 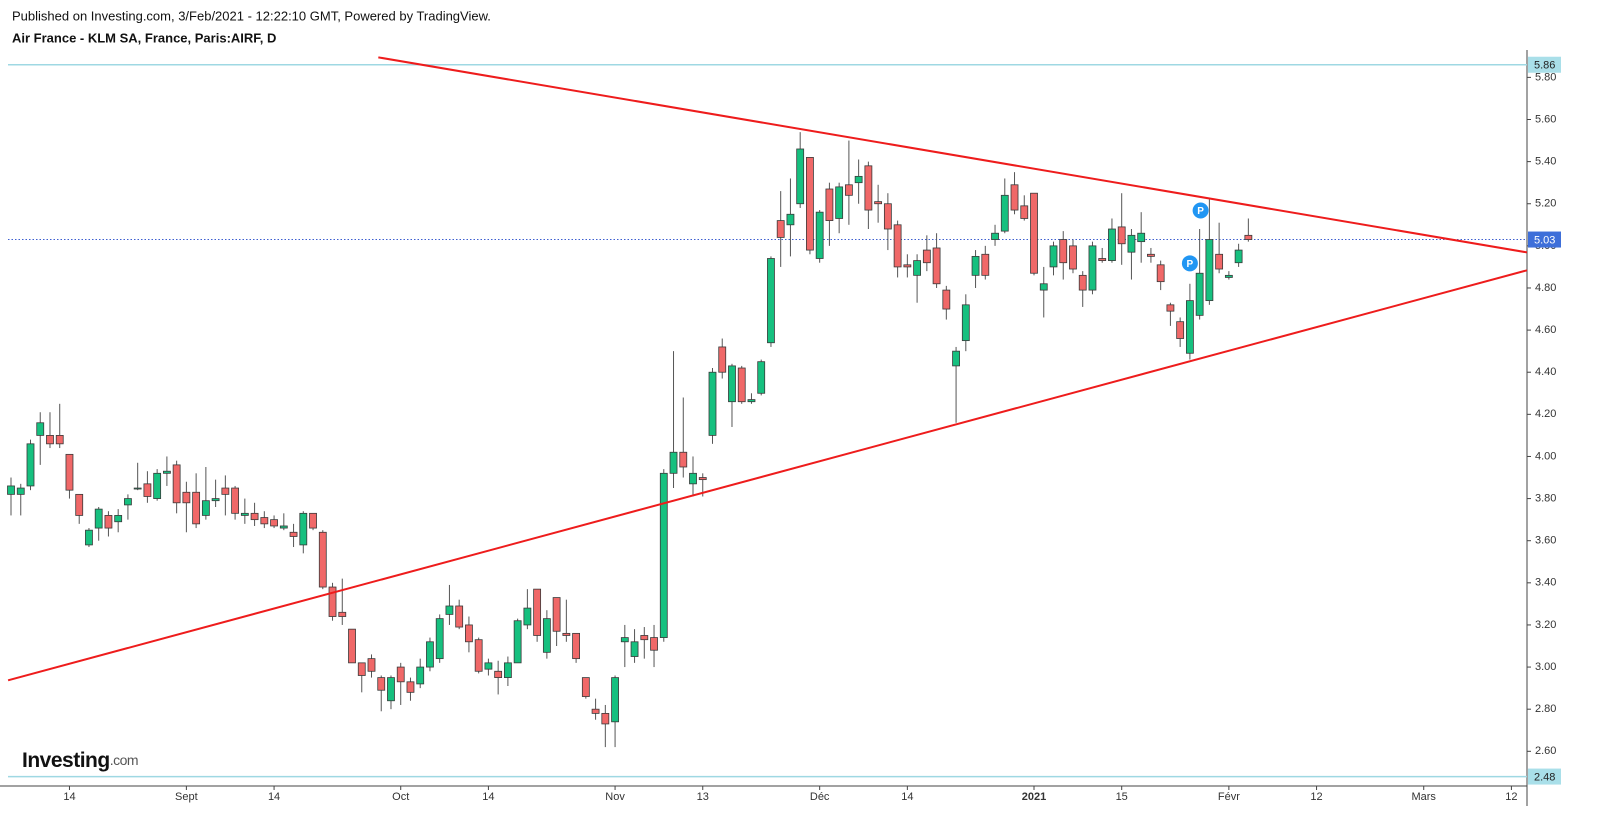 I want to click on x-tick-label: Nov, so click(x=615, y=797).